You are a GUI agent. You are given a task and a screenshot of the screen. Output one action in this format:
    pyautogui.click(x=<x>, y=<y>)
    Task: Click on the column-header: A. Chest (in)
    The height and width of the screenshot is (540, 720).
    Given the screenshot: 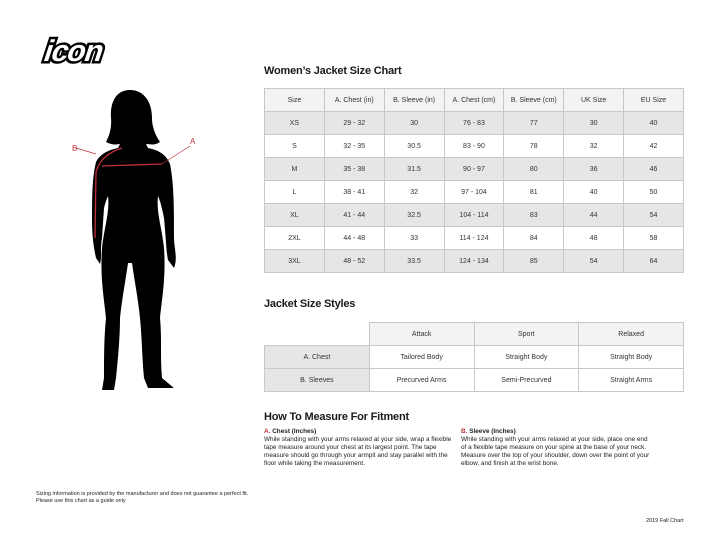 What is the action you would take?
    pyautogui.click(x=354, y=100)
    